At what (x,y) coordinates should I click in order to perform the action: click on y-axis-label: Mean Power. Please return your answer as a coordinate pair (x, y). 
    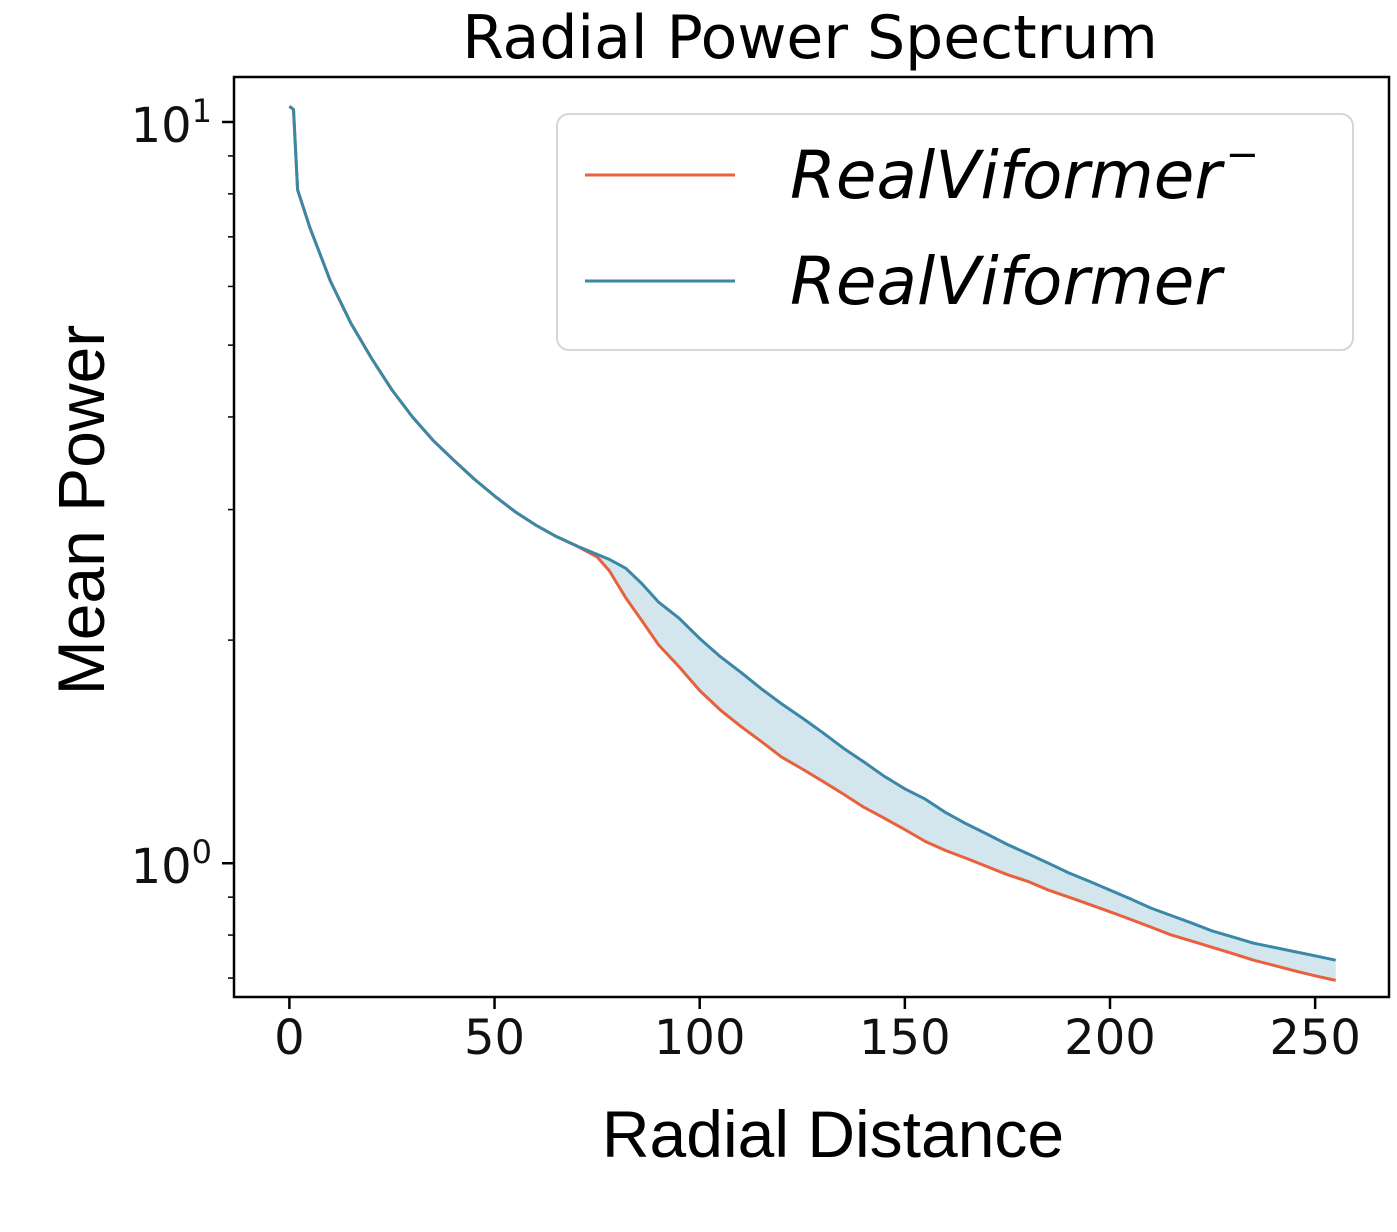
    Looking at the image, I should click on (81, 510).